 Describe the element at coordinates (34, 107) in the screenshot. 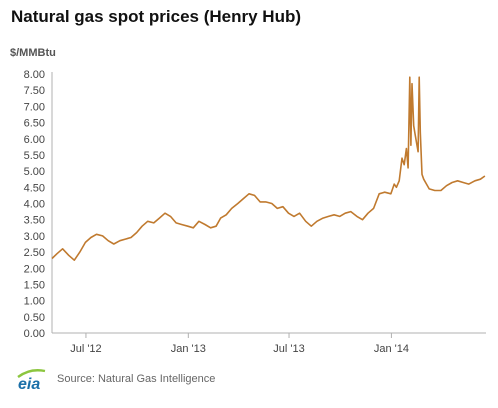

I see `y-tick-label: 7.00` at that location.